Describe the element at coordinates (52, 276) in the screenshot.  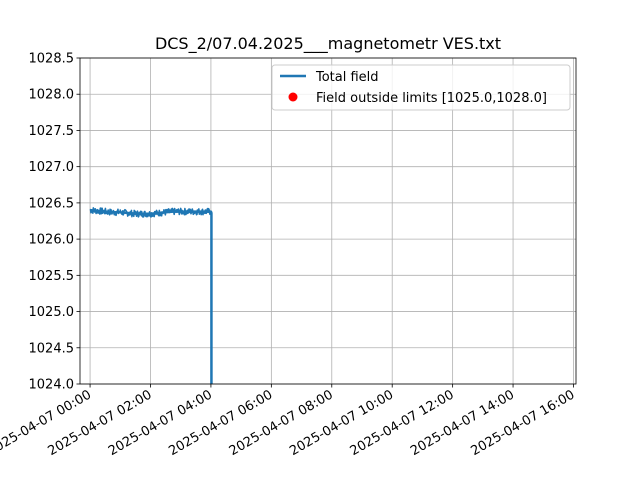
I see `y-tick-label: 1025.5` at that location.